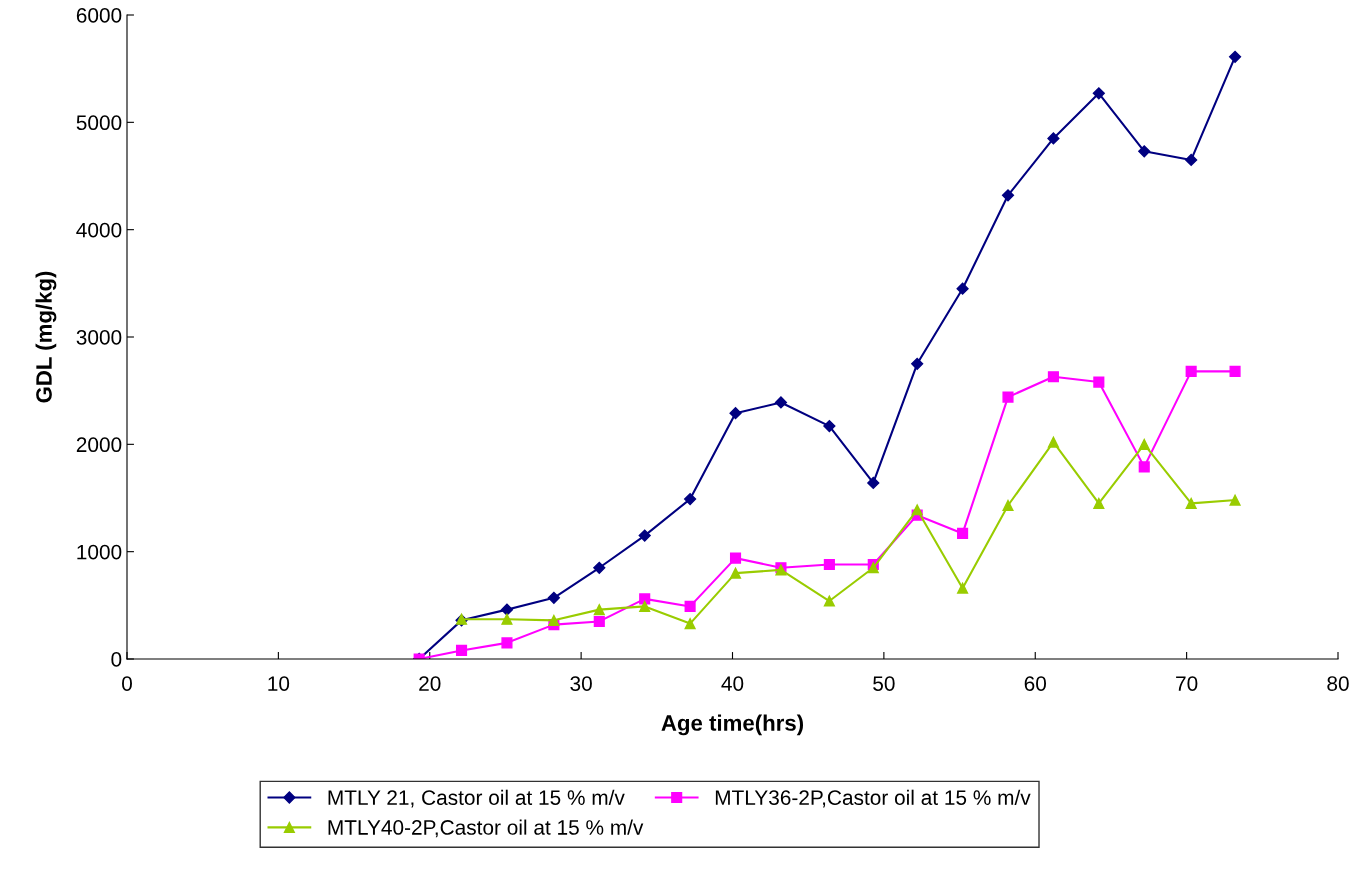 The image size is (1355, 872). Describe the element at coordinates (732, 725) in the screenshot. I see `x-axis-title: Age time(hrs)` at that location.